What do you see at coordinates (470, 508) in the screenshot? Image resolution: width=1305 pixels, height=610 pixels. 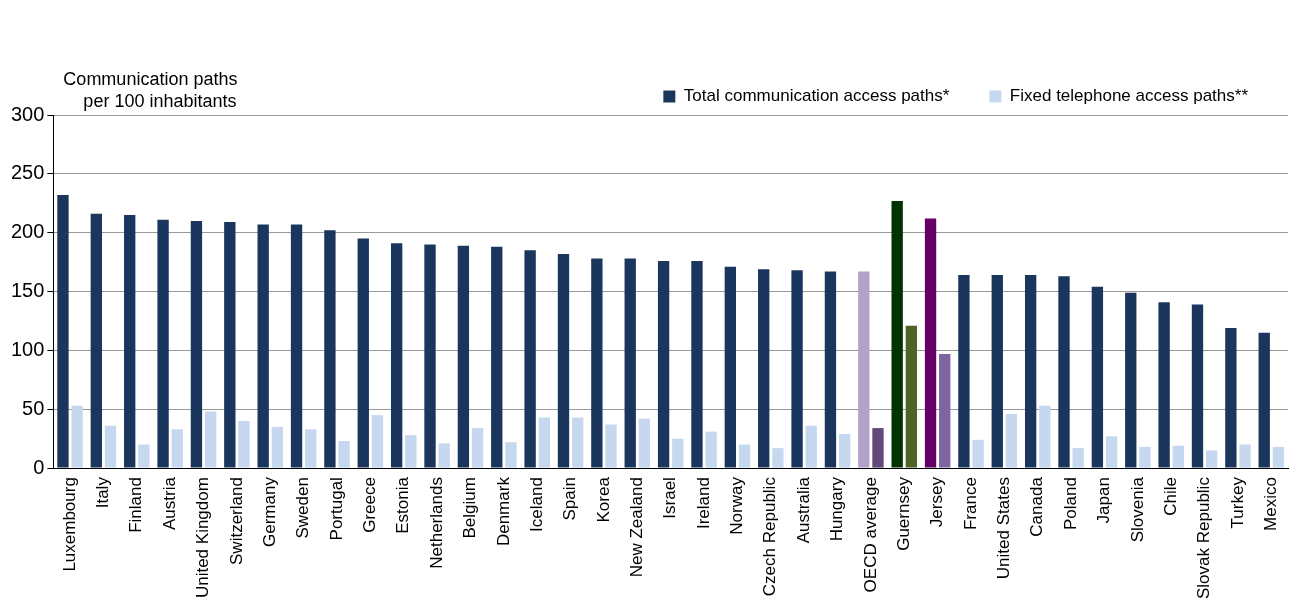 I see `x-tick-label: Belgium` at bounding box center [470, 508].